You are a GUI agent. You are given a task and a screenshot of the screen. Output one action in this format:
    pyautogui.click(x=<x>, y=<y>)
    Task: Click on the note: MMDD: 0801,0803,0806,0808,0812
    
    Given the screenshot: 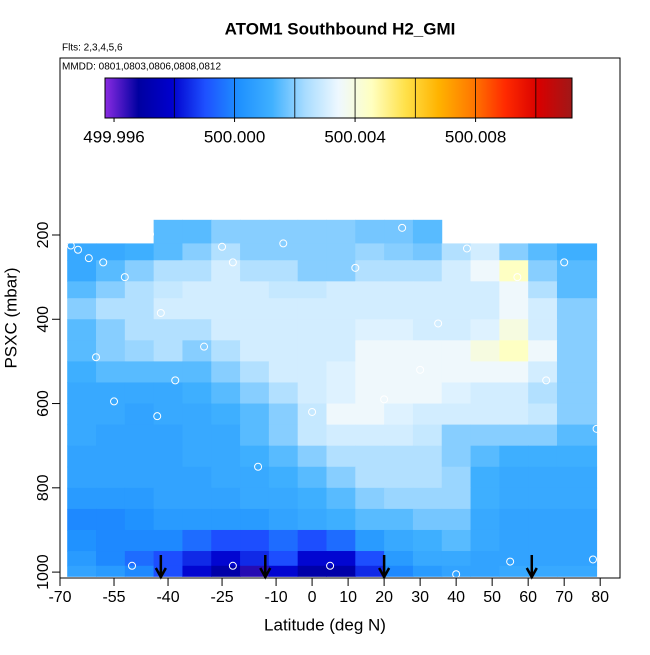 What is the action you would take?
    pyautogui.click(x=141, y=67)
    